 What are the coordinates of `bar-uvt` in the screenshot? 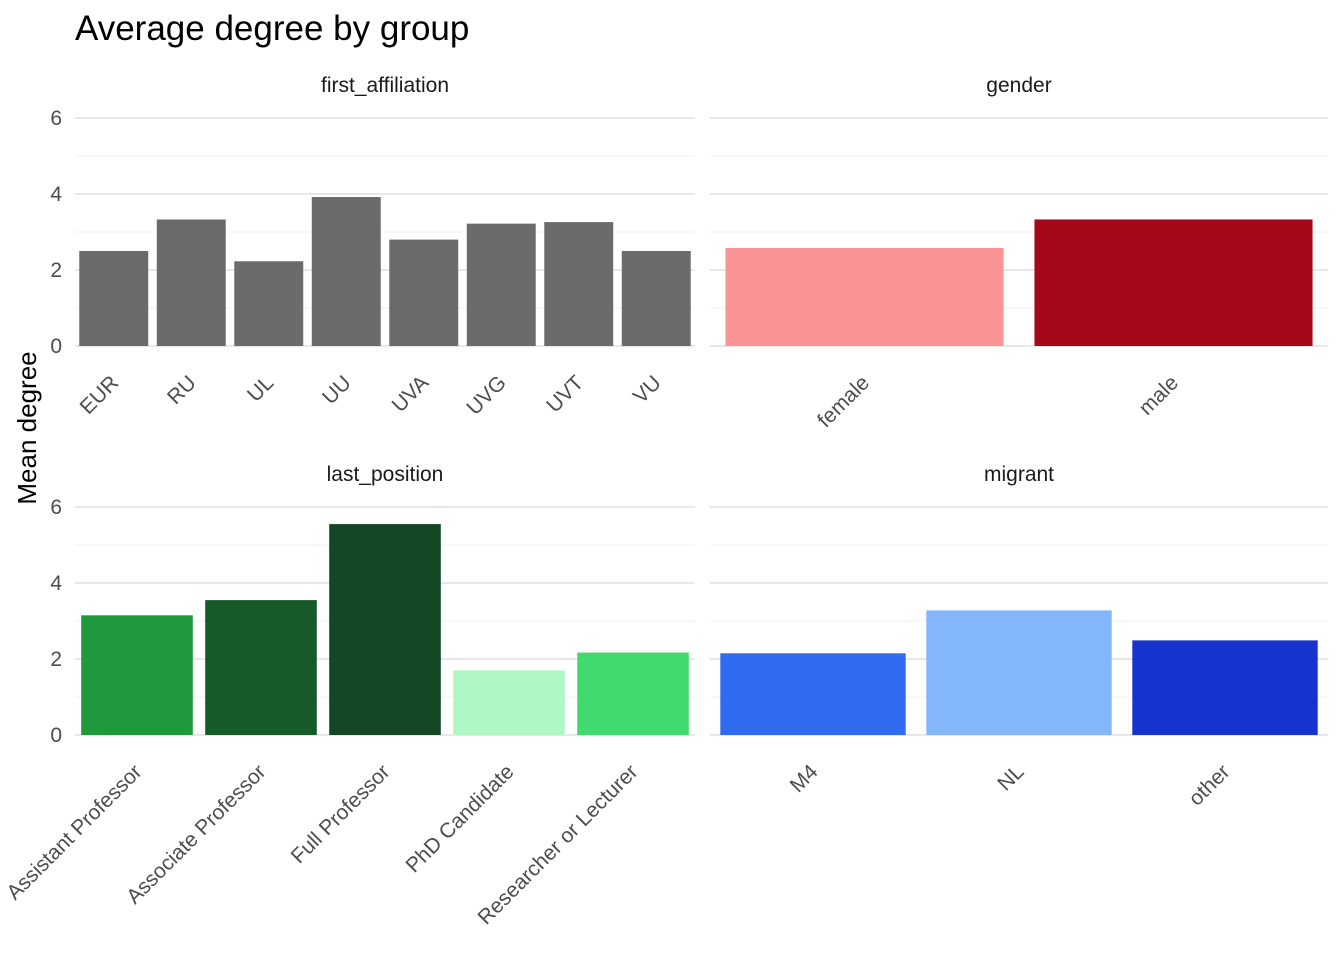 It's located at (579, 284).